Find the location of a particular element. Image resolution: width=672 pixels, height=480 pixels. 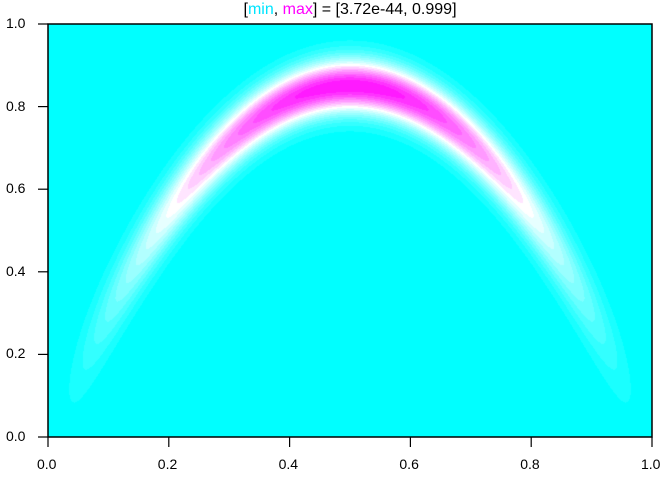

x-tick-label: 0.4 is located at coordinates (288, 464).